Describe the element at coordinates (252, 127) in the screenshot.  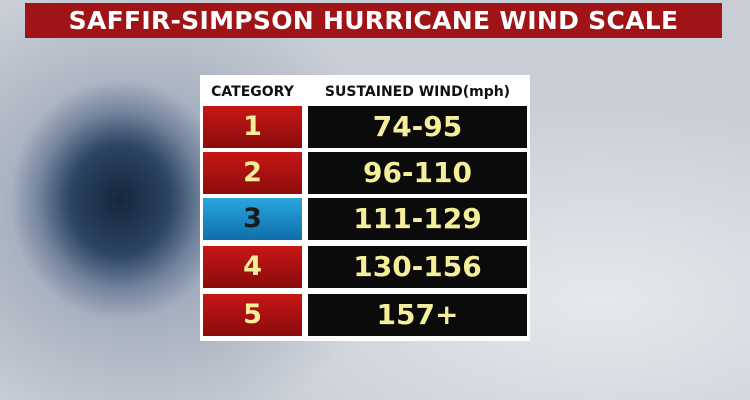
I see `category-cell: 1` at that location.